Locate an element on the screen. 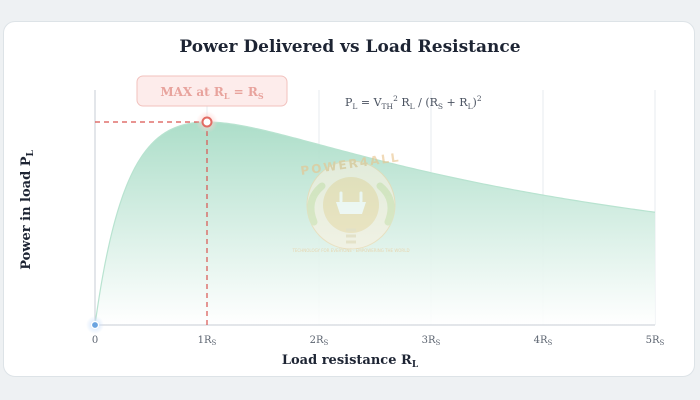 This screenshot has width=700, height=400. origin-marker is located at coordinates (95, 325).